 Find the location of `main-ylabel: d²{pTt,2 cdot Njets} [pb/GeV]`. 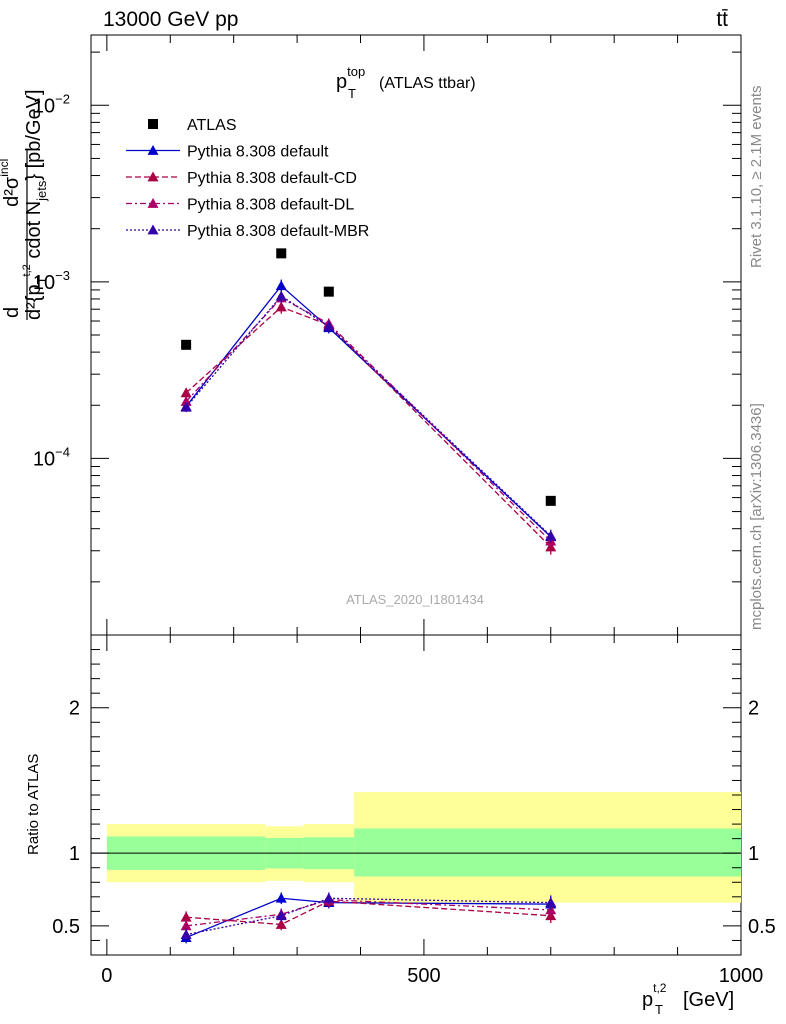

main-ylabel: d²{pTt,2 cdot Njets} [pb/GeV] is located at coordinates (35, 204).